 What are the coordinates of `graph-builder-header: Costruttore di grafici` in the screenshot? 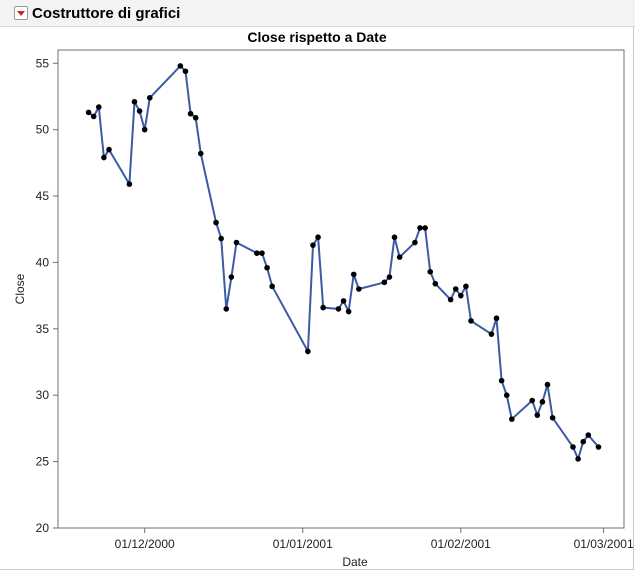 It's located at (317, 13).